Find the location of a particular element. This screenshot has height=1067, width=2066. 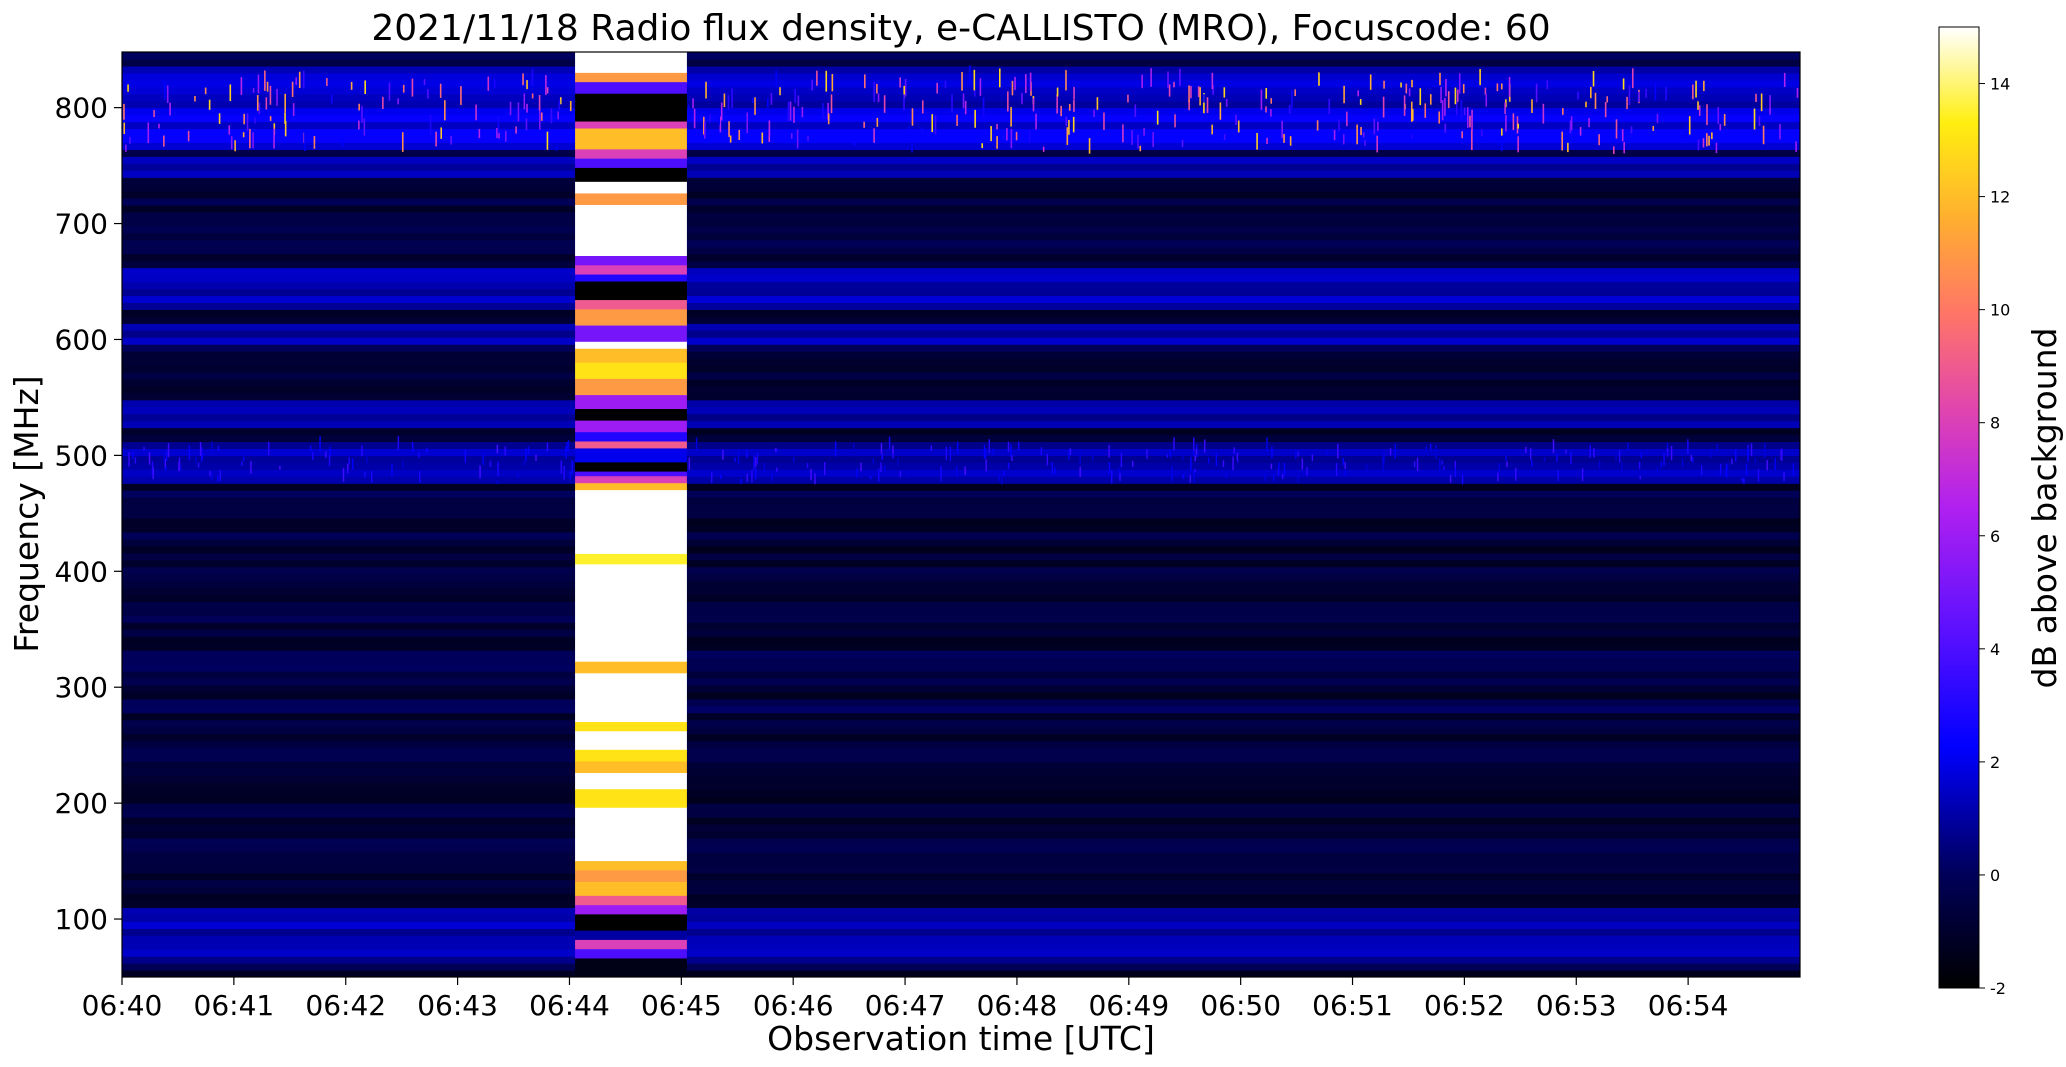

x-tick-label: 06:47 is located at coordinates (905, 1005).